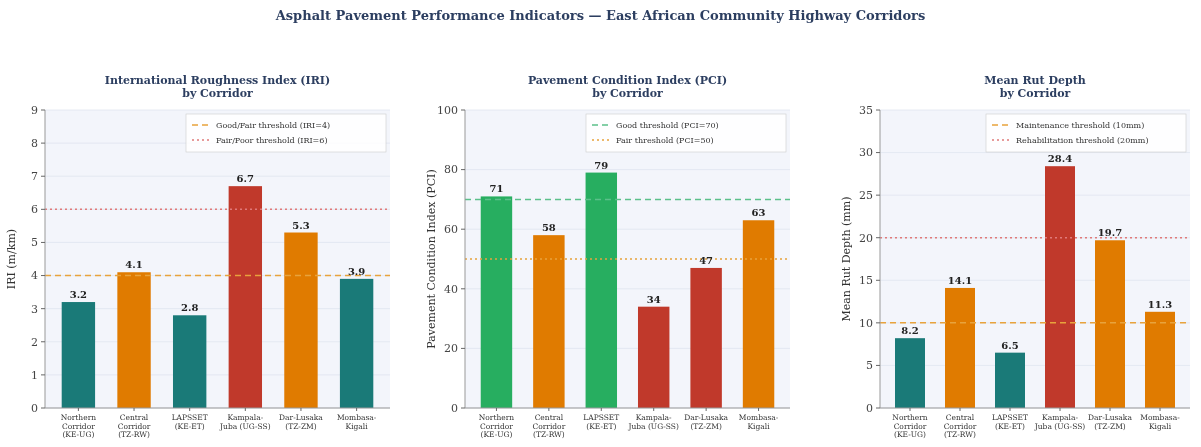  I want to click on legend-label: Fair threshold (PCI=50), so click(665, 140).